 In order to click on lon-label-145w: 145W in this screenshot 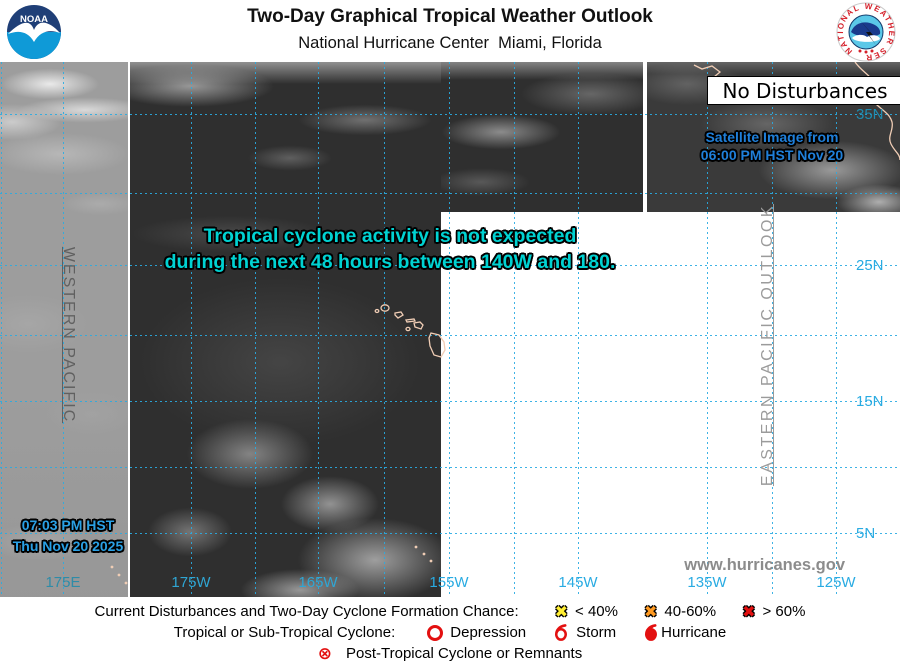, I will do `click(578, 582)`.